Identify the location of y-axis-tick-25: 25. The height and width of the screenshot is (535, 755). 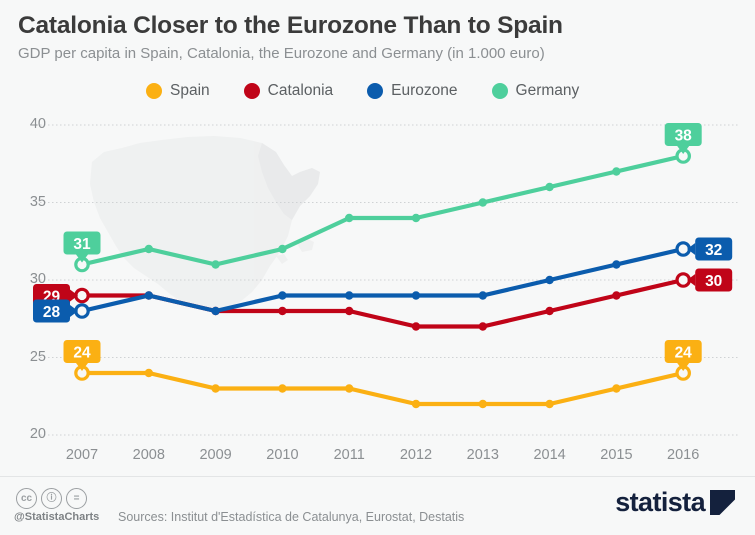
(37, 356).